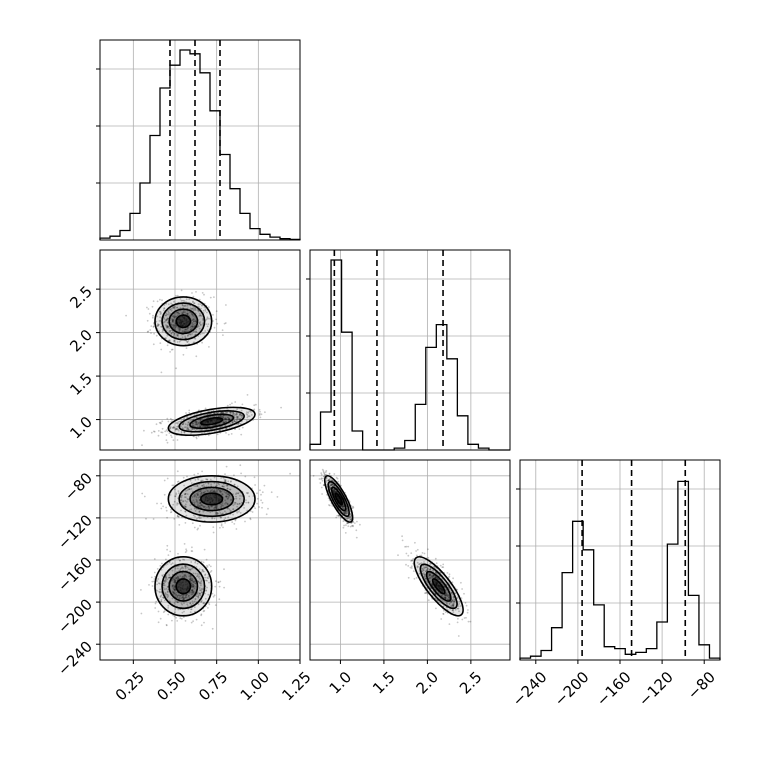 Image resolution: width=760 pixels, height=760 pixels. I want to click on y-tick-label-1-2: 2.0, so click(81, 341).